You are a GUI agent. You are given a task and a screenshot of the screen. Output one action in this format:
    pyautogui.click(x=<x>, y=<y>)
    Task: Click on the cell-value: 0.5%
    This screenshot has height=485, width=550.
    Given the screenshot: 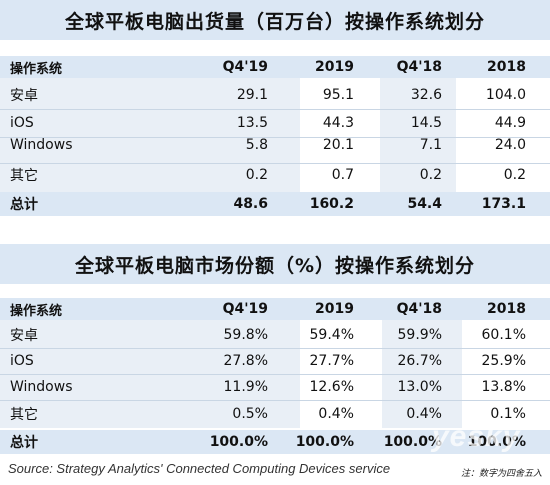 What is the action you would take?
    pyautogui.click(x=250, y=414)
    